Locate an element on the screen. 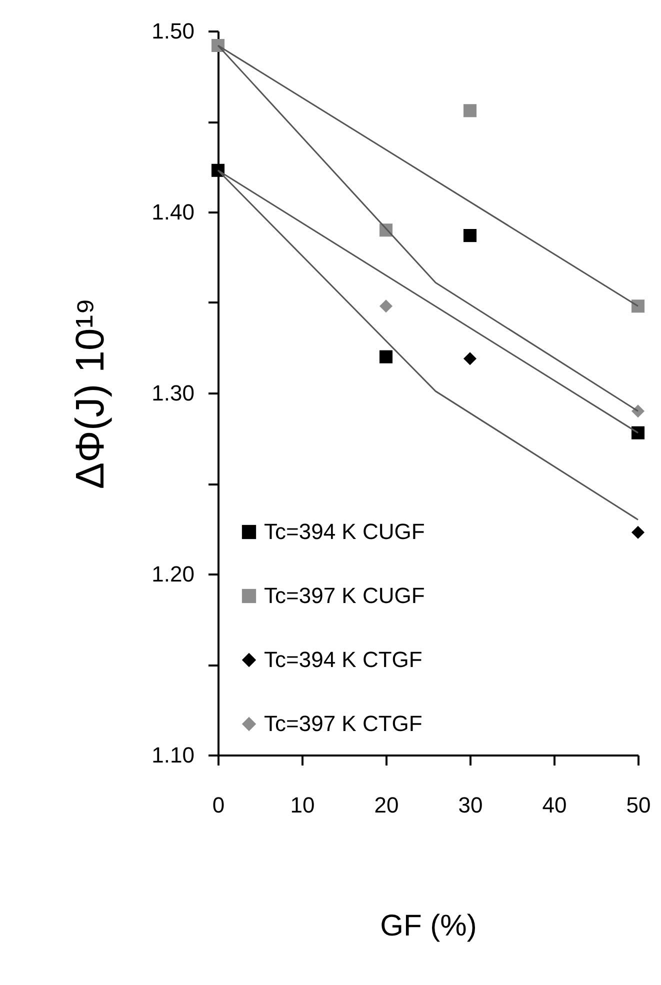 The width and height of the screenshot is (661, 985). x-axis-title: GF (%) is located at coordinates (428, 926).